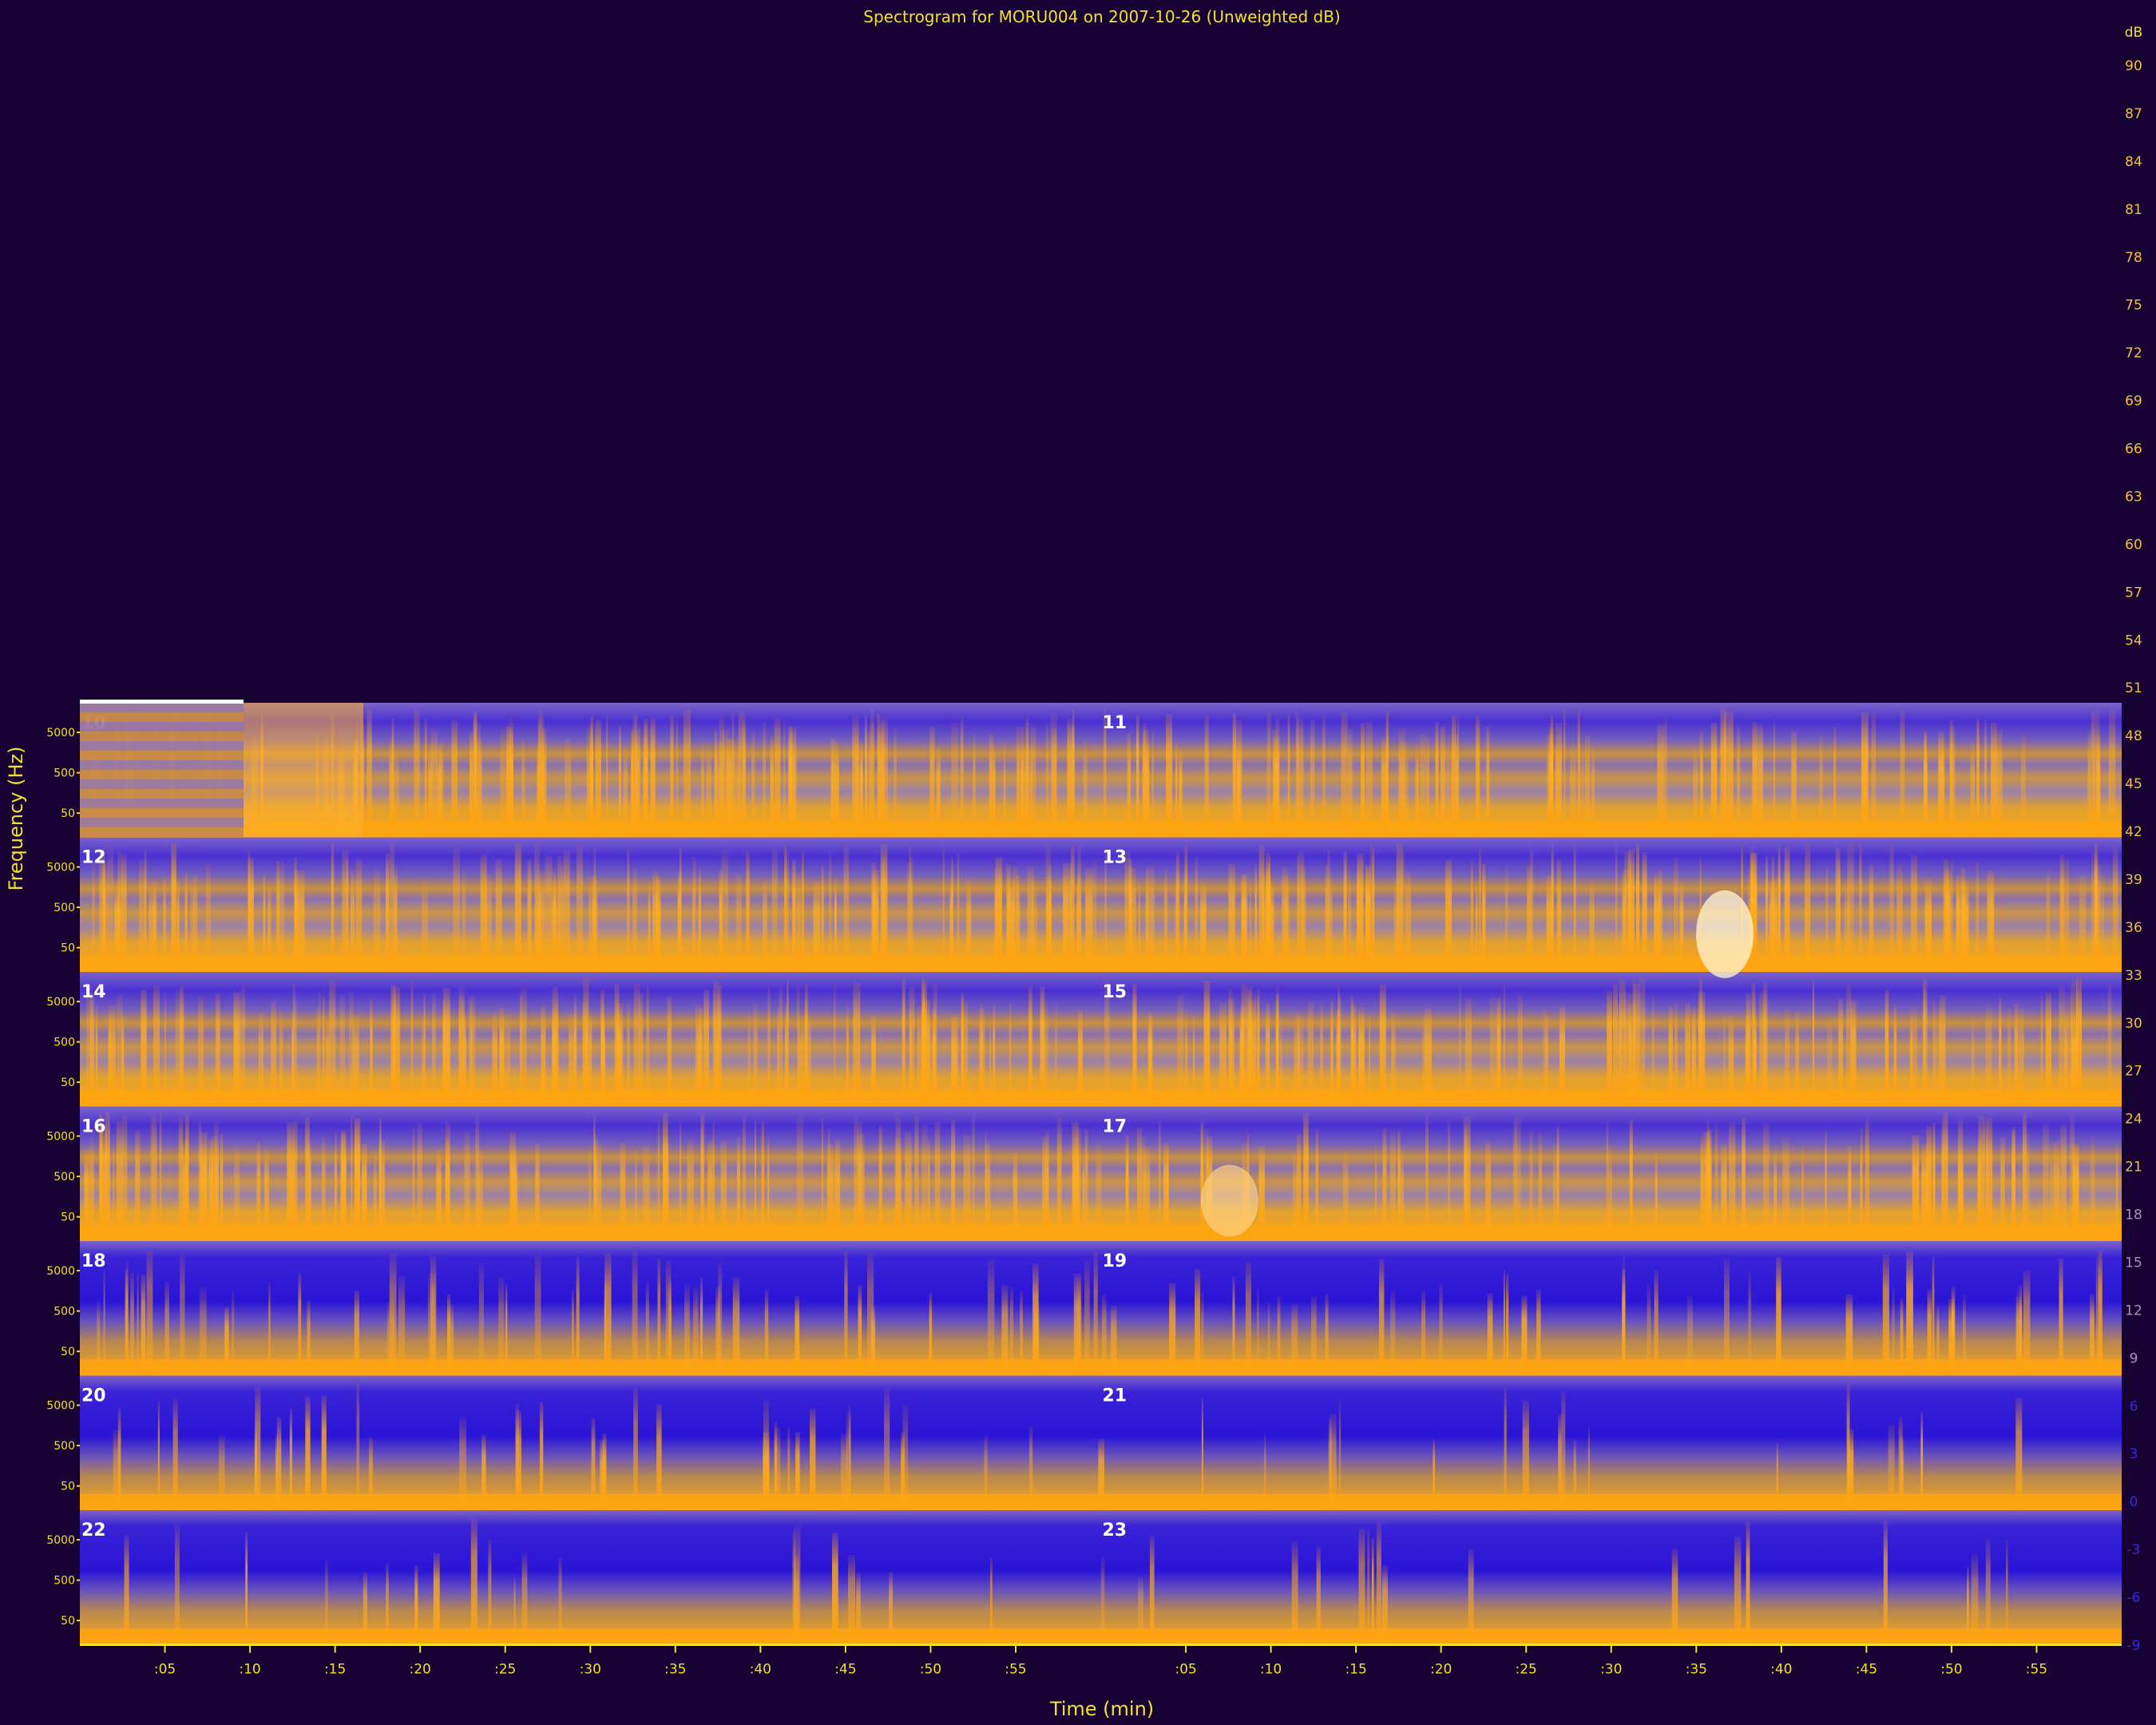 The height and width of the screenshot is (1725, 2156). I want to click on x-tick-label: :10, so click(249, 1670).